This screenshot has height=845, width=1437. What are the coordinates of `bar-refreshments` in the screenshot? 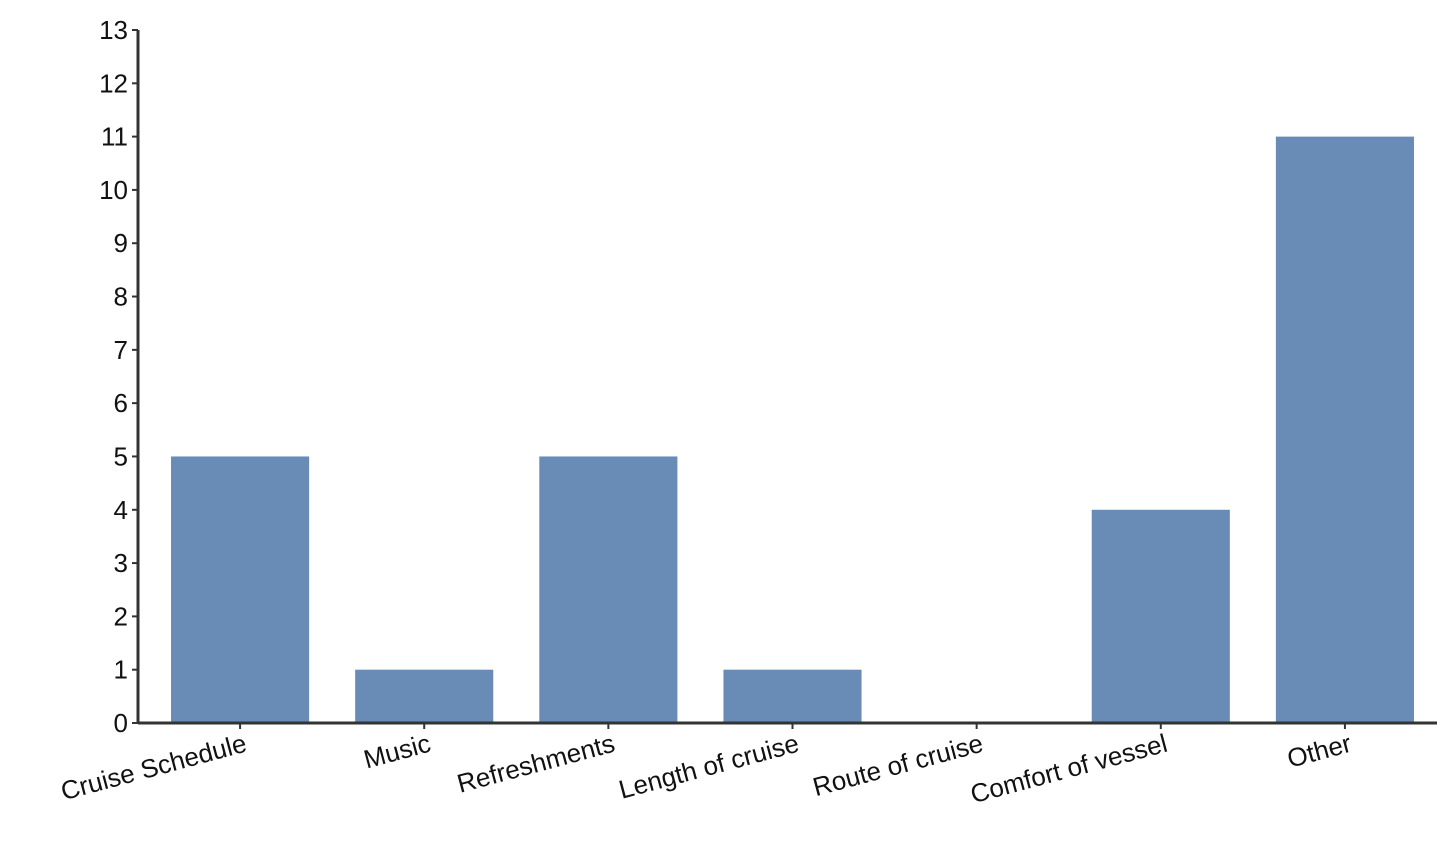 It's located at (608, 589).